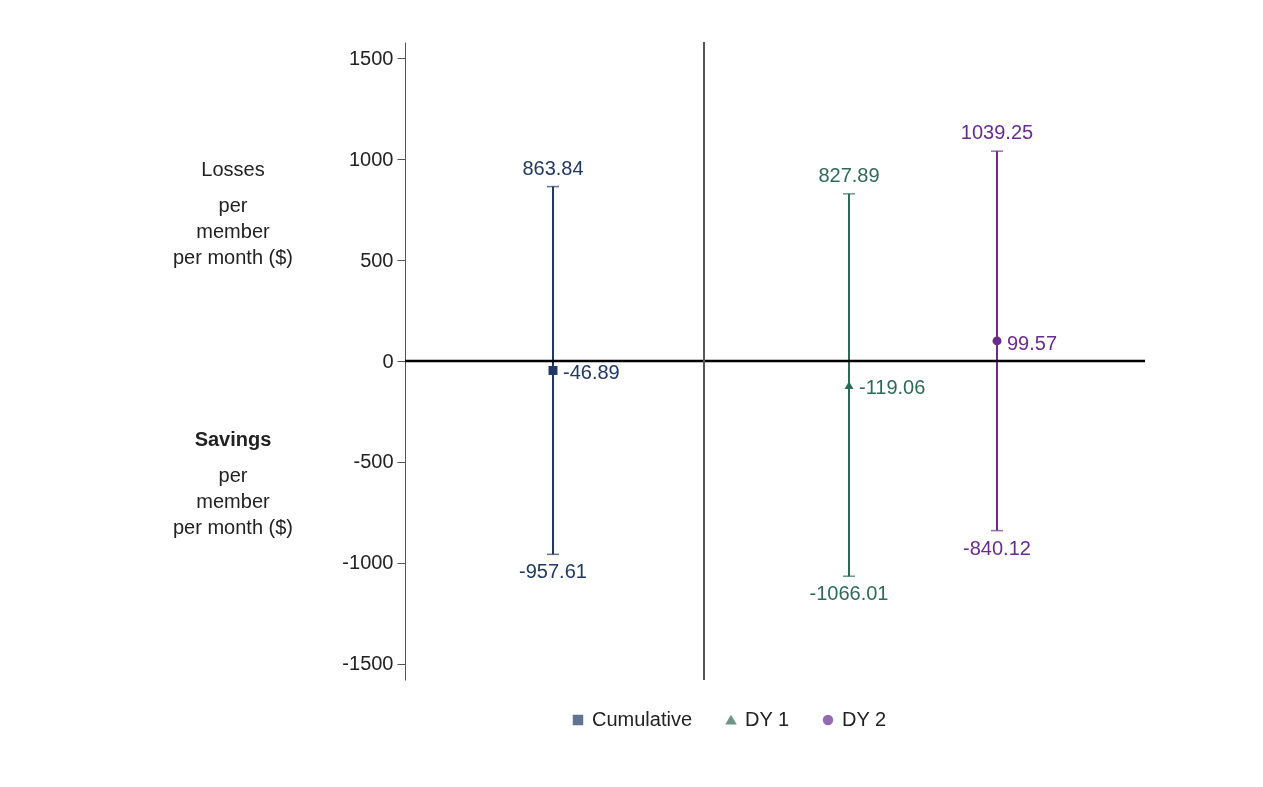 Image resolution: width=1263 pixels, height=787 pixels. What do you see at coordinates (553, 571) in the screenshot?
I see `annotation: -957.61` at bounding box center [553, 571].